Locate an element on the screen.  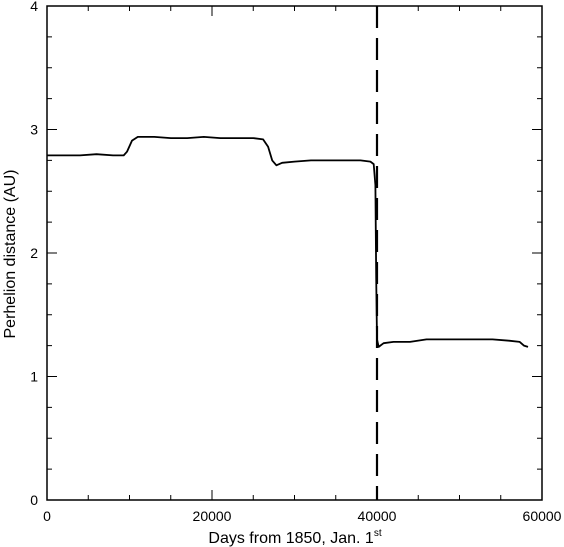
x-tick-label: 0 is located at coordinates (47, 516).